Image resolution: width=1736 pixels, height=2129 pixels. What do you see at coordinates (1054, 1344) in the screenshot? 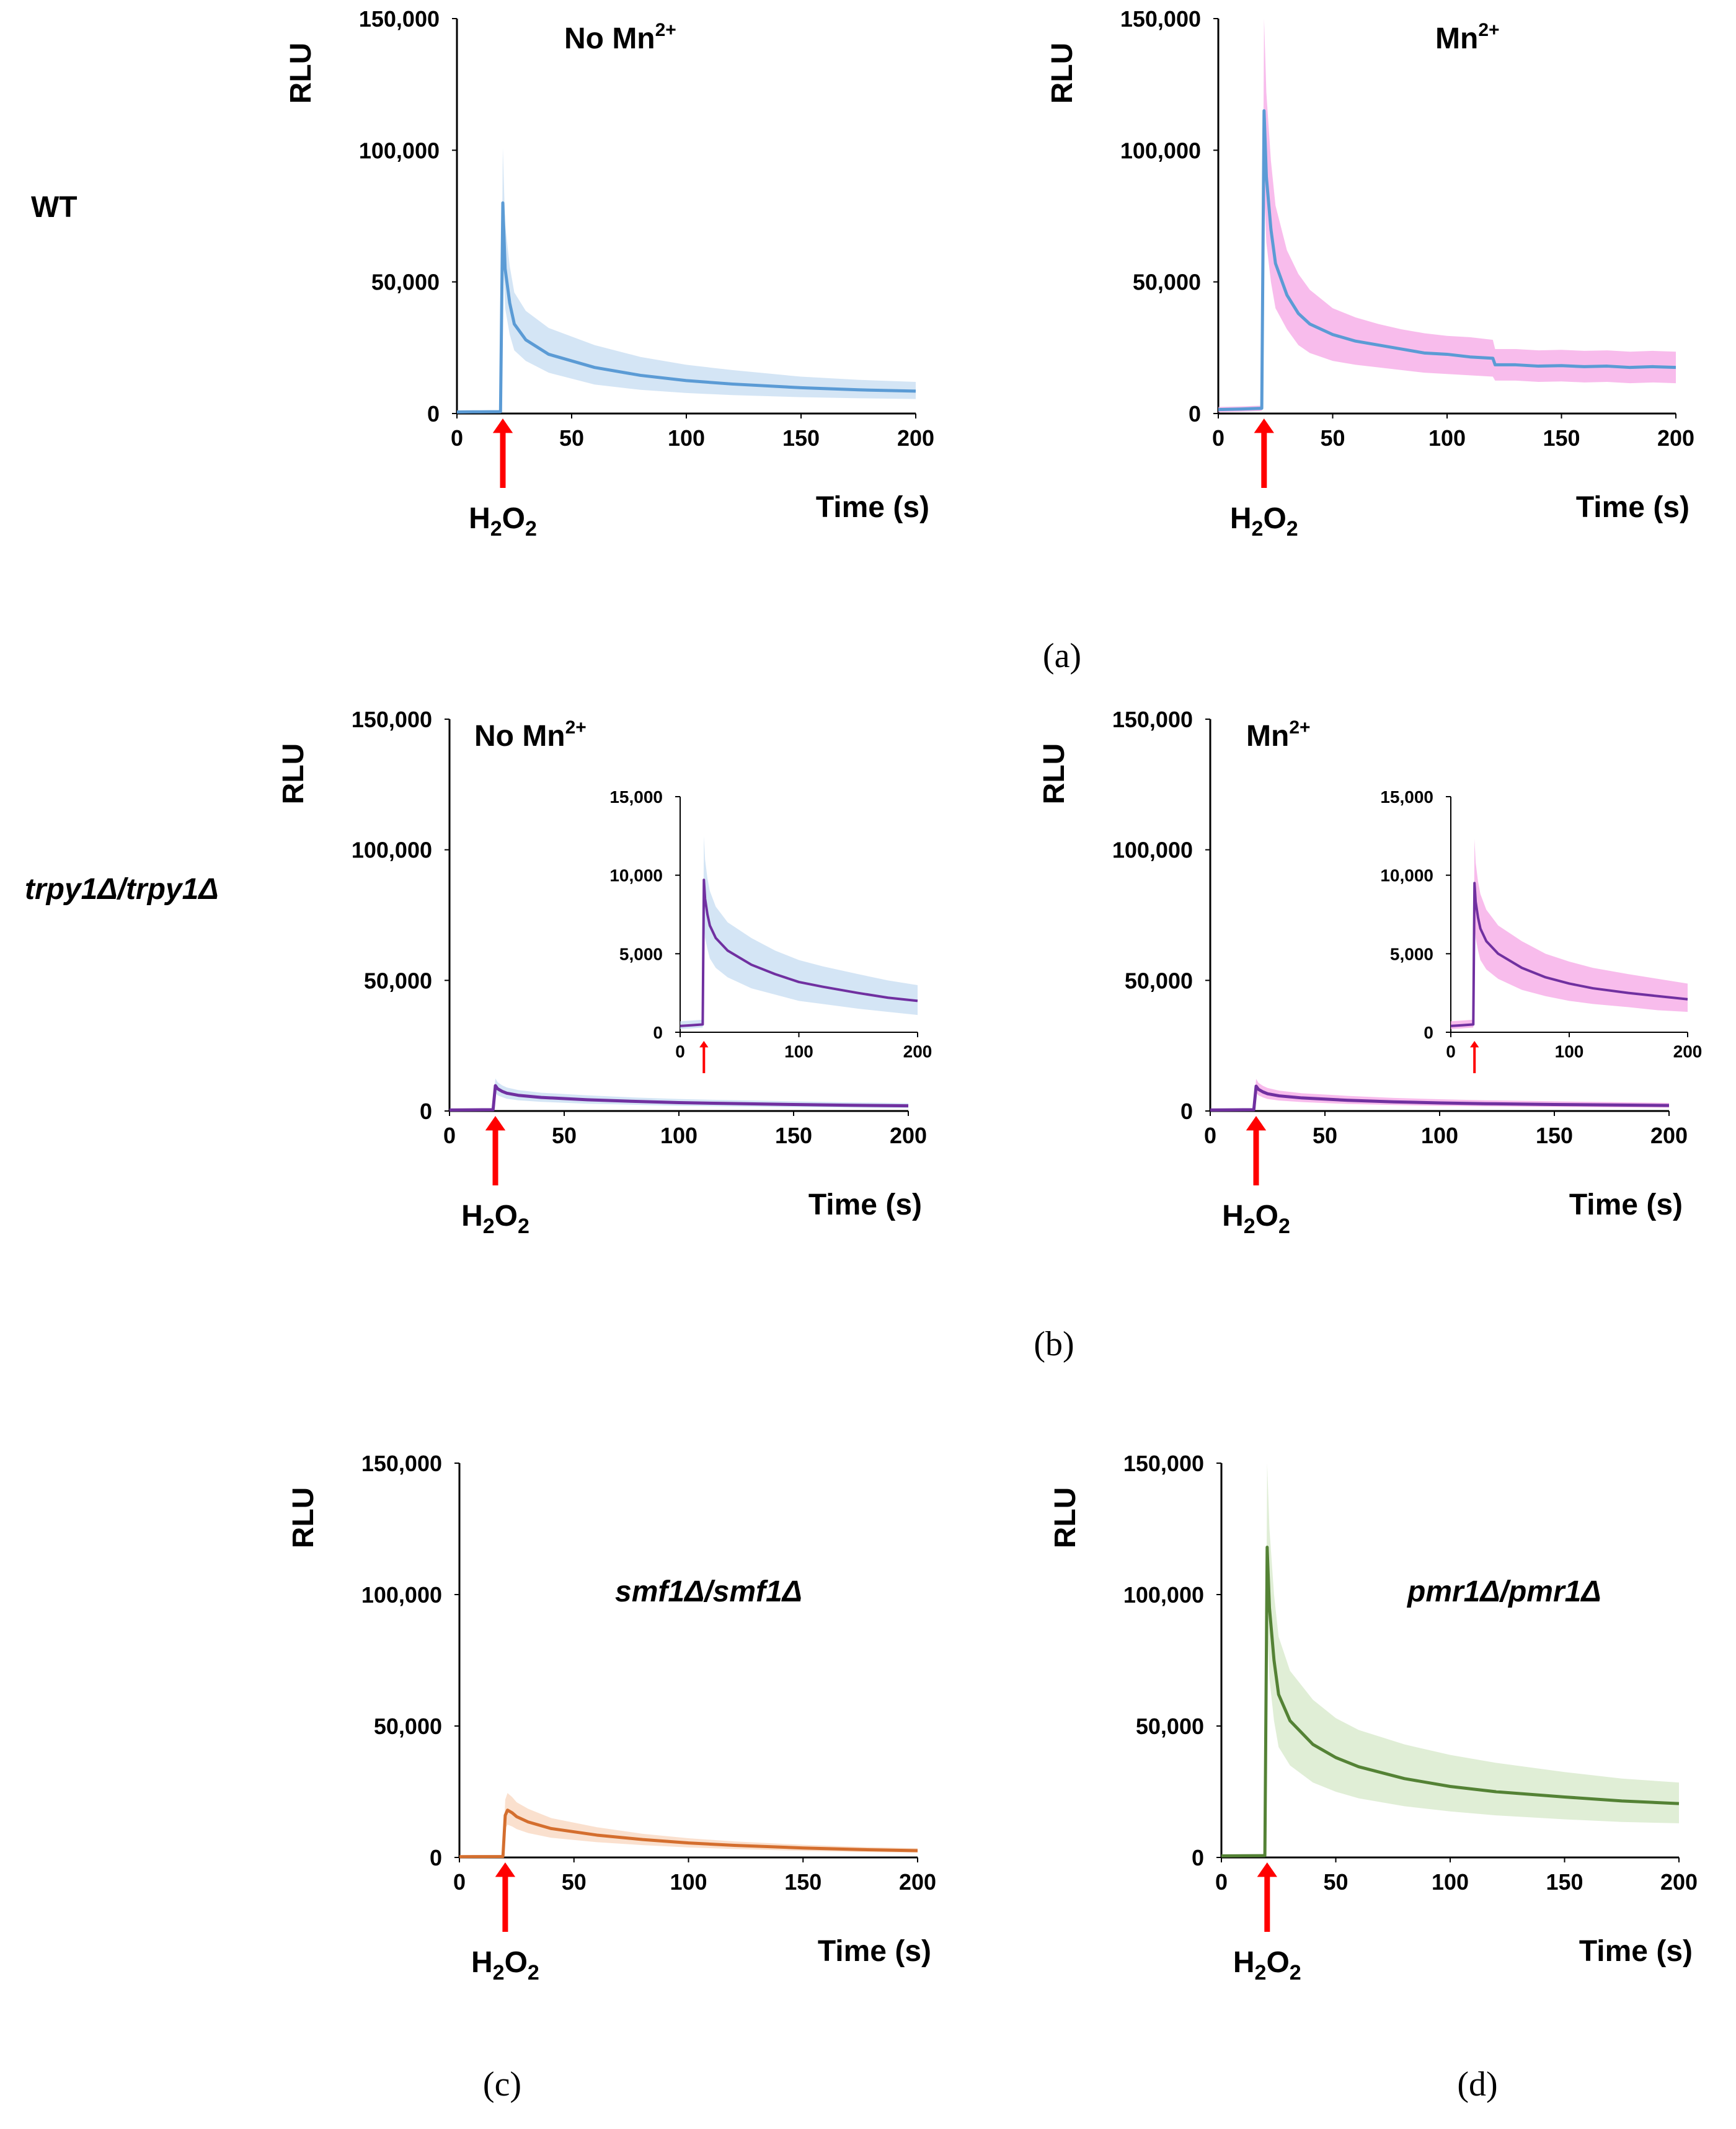
I see `panel-label-b: (b)` at bounding box center [1054, 1344].